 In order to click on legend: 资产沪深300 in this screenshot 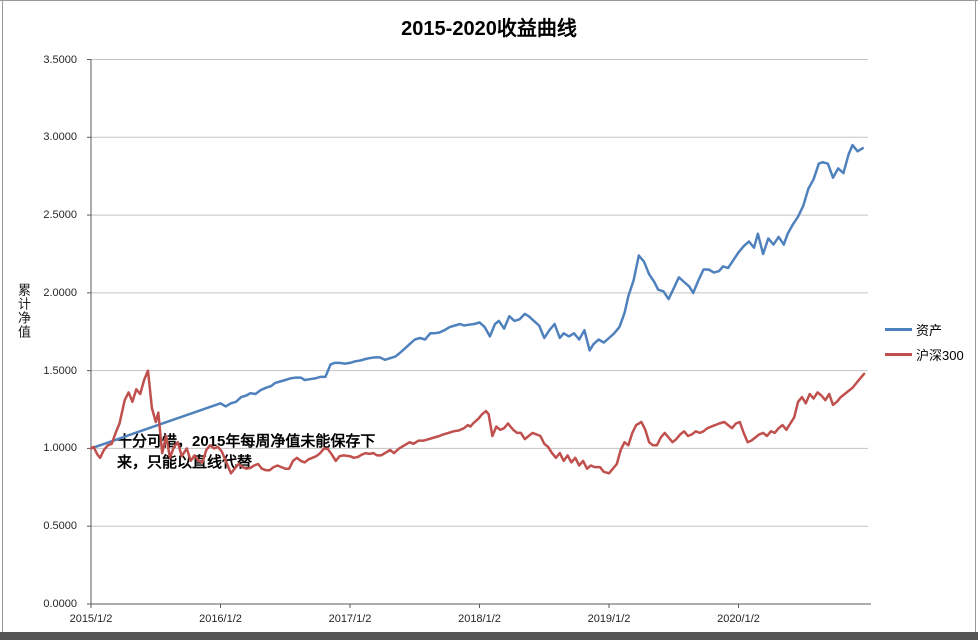, I will do `click(924, 342)`.